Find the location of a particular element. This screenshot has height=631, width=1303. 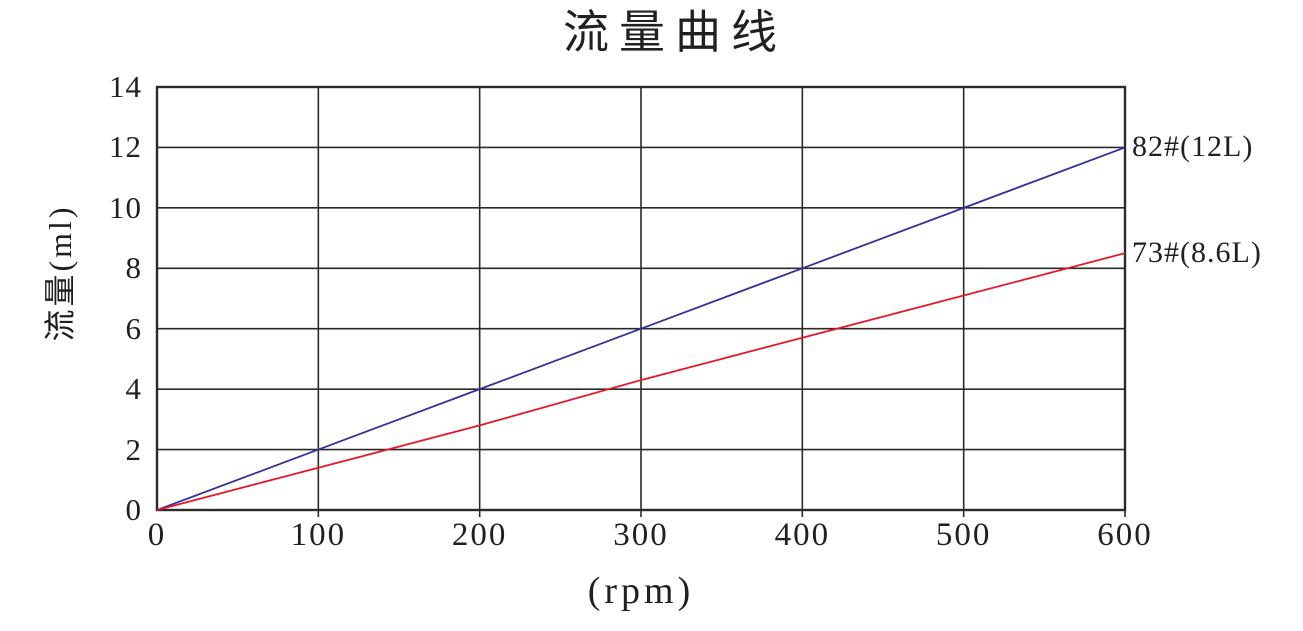

y-tick-label: 10 is located at coordinates (125, 207).